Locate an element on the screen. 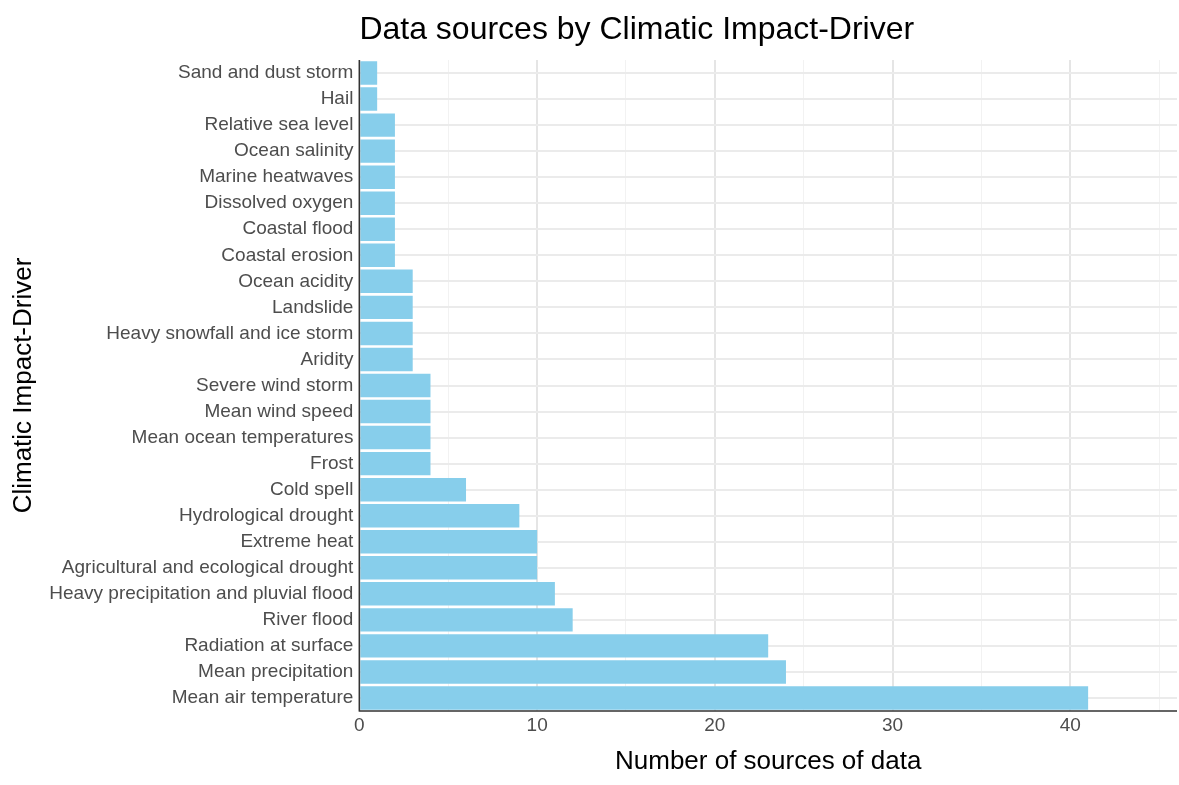 Image resolution: width=1179 pixels, height=785 pixels. chart-title: Data sources by Climatic Impact-Driver is located at coordinates (637, 27).